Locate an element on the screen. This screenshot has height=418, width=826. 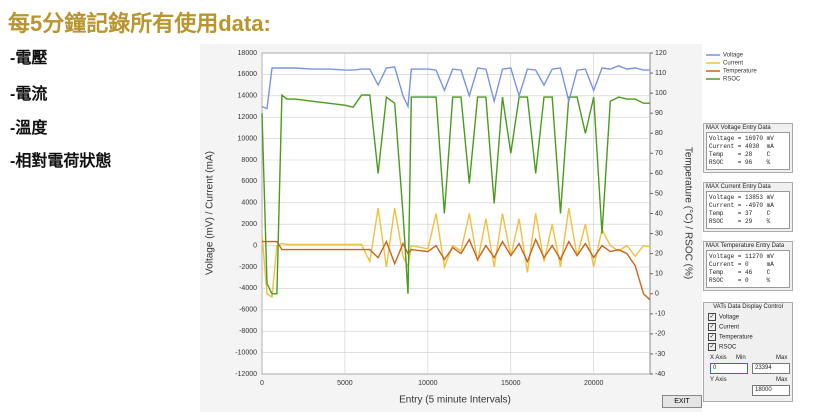
x-min-input: 0 is located at coordinates (729, 368).